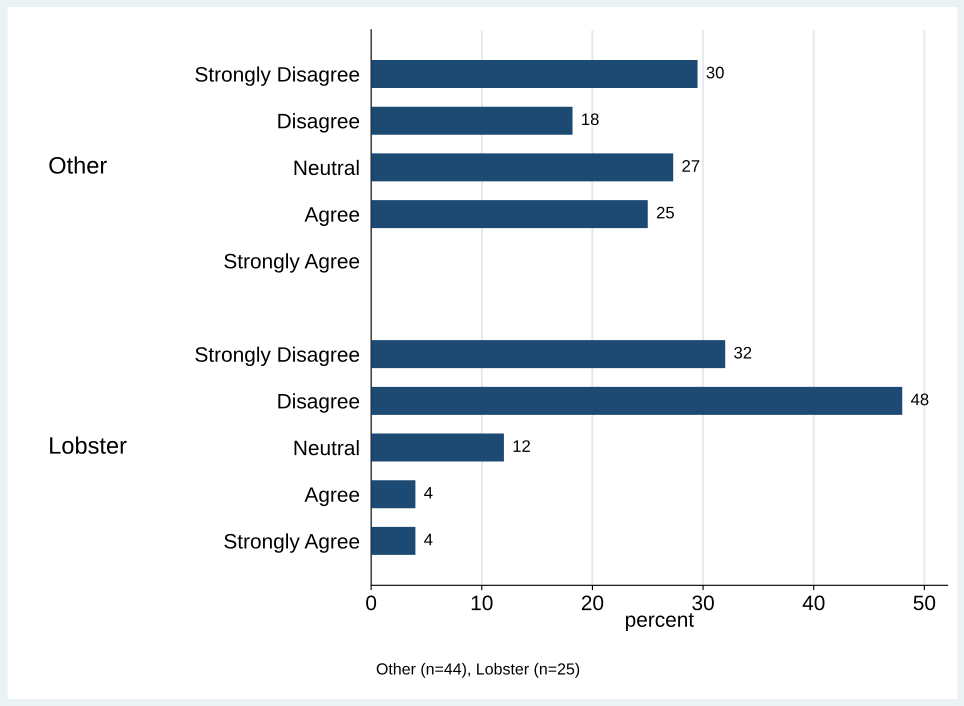  What do you see at coordinates (703, 603) in the screenshot?
I see `x-tick-label: 30` at bounding box center [703, 603].